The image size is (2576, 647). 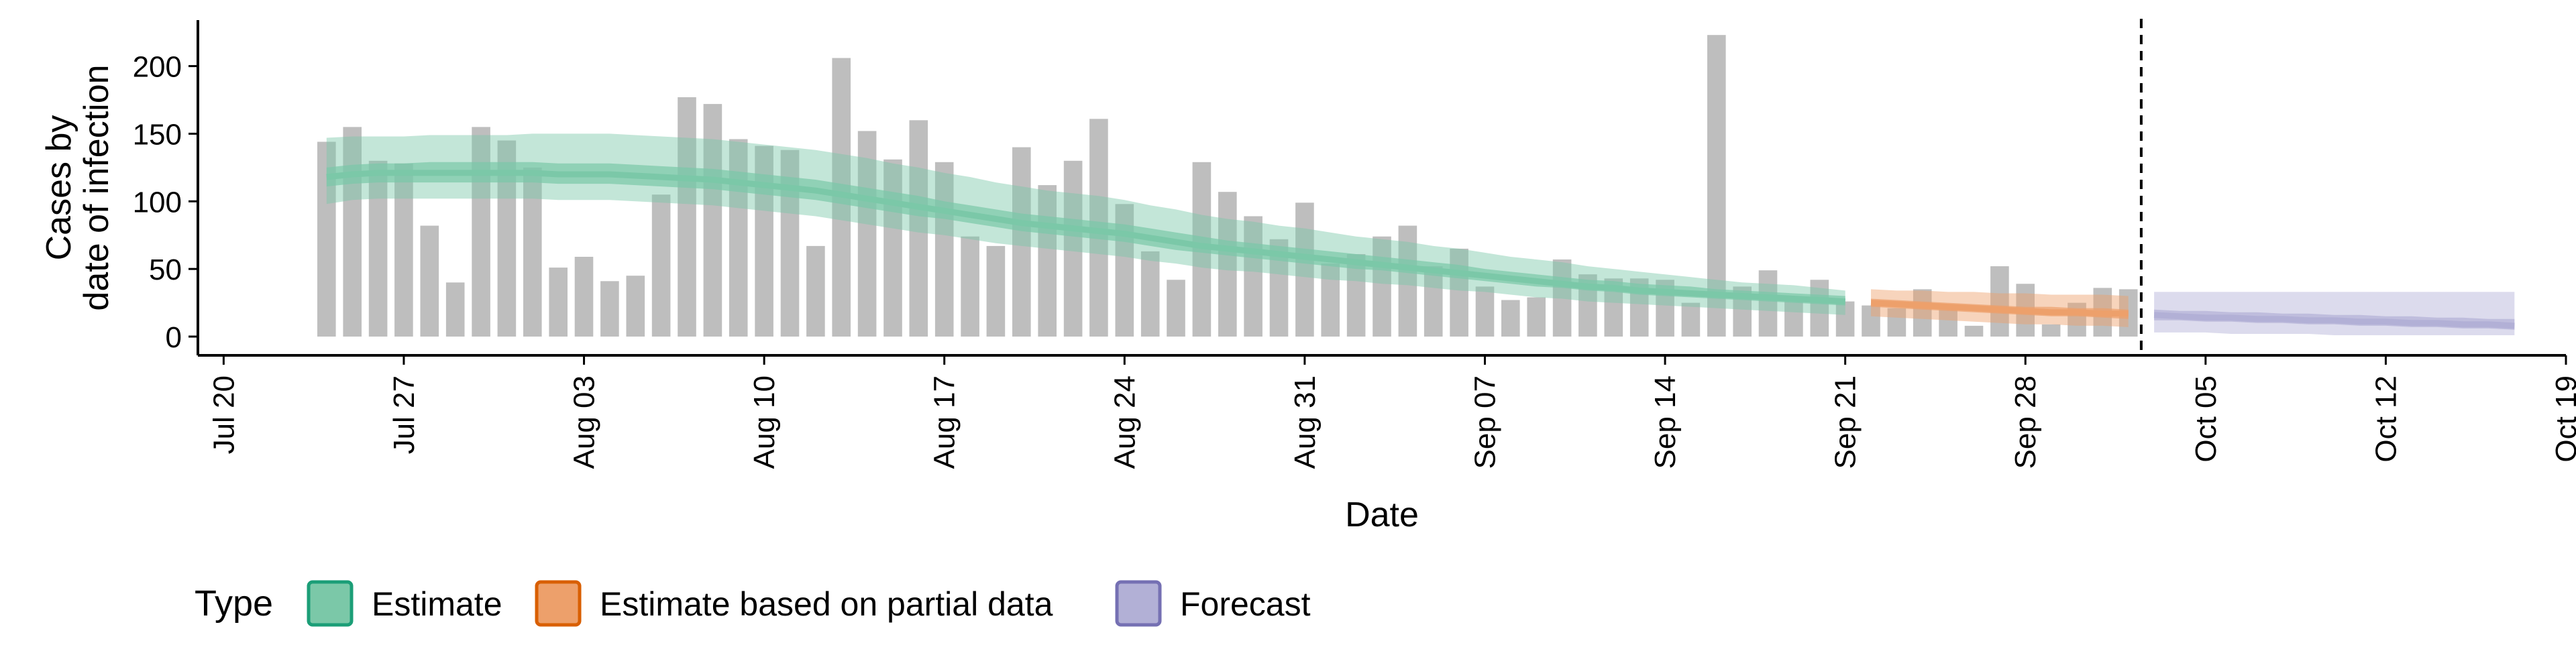 I want to click on x-tick-label: Aug 31, so click(x=1305, y=422).